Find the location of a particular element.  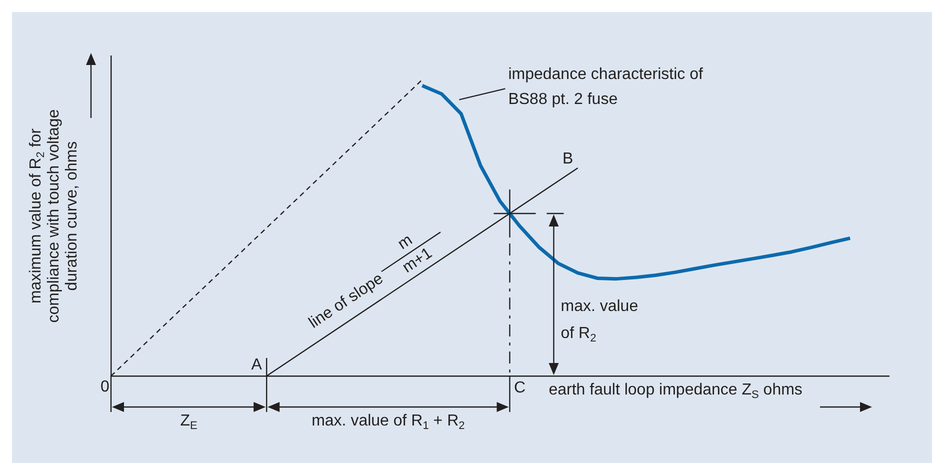

text: C is located at coordinates (520, 387).